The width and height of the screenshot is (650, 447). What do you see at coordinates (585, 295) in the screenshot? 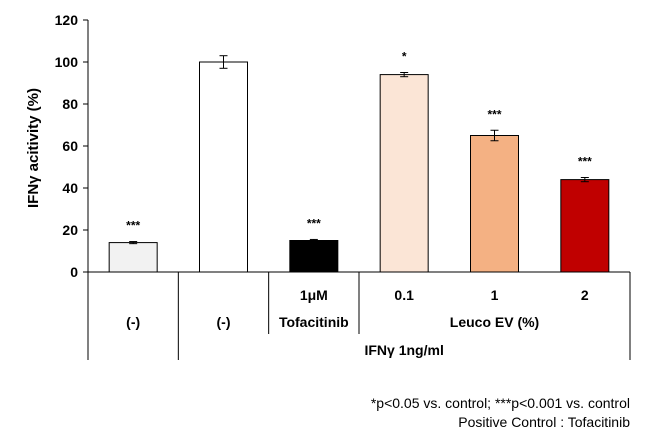
I see `category-label-row1: 2` at bounding box center [585, 295].